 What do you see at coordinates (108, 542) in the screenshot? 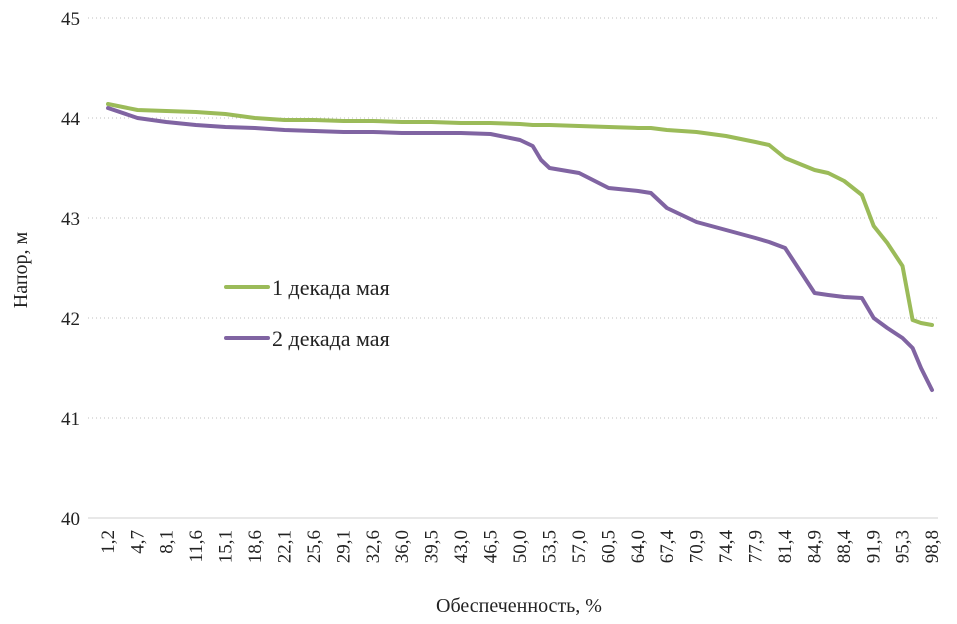
I see `x-tick-label: 1,2` at bounding box center [108, 542].